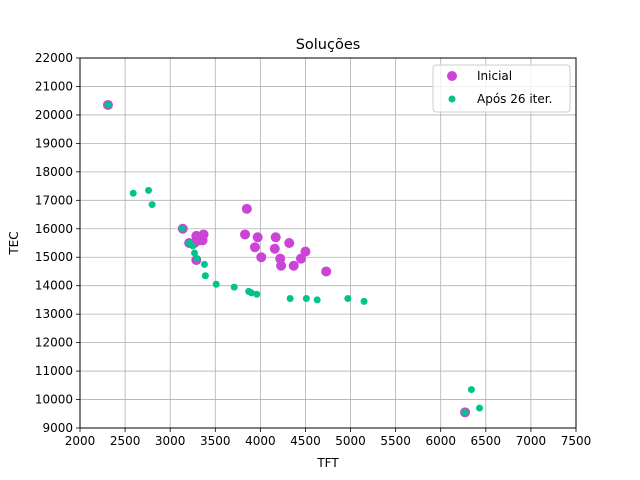 This screenshot has height=480, width=640. What do you see at coordinates (514, 99) in the screenshot?
I see `legend-label-apos: Após 26 iter.` at bounding box center [514, 99].